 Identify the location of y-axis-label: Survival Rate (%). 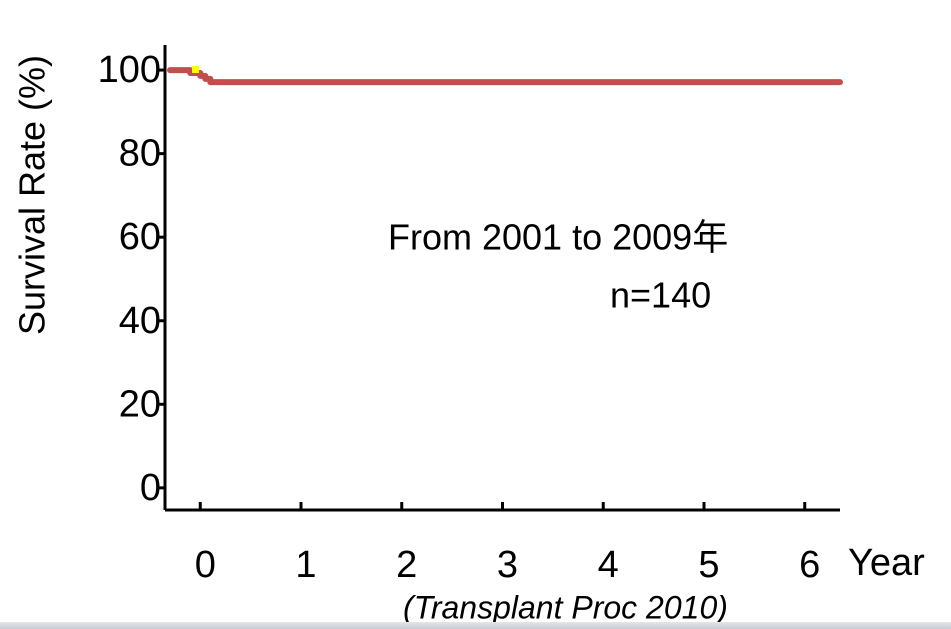
(32, 195).